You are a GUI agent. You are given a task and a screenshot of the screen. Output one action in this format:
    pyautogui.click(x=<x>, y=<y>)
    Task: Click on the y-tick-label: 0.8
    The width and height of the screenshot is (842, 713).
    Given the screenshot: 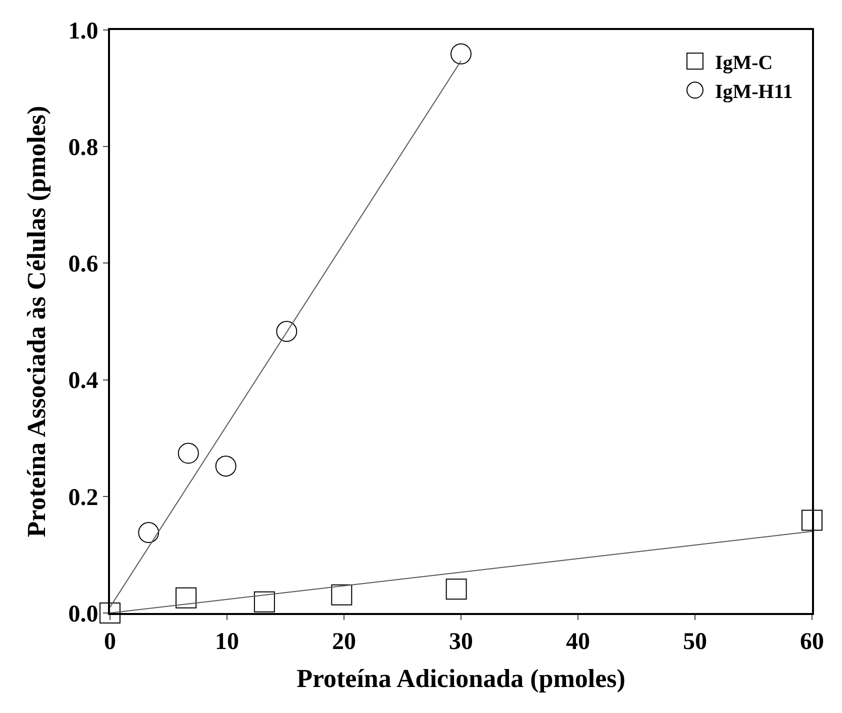 What is the action you would take?
    pyautogui.click(x=83, y=148)
    